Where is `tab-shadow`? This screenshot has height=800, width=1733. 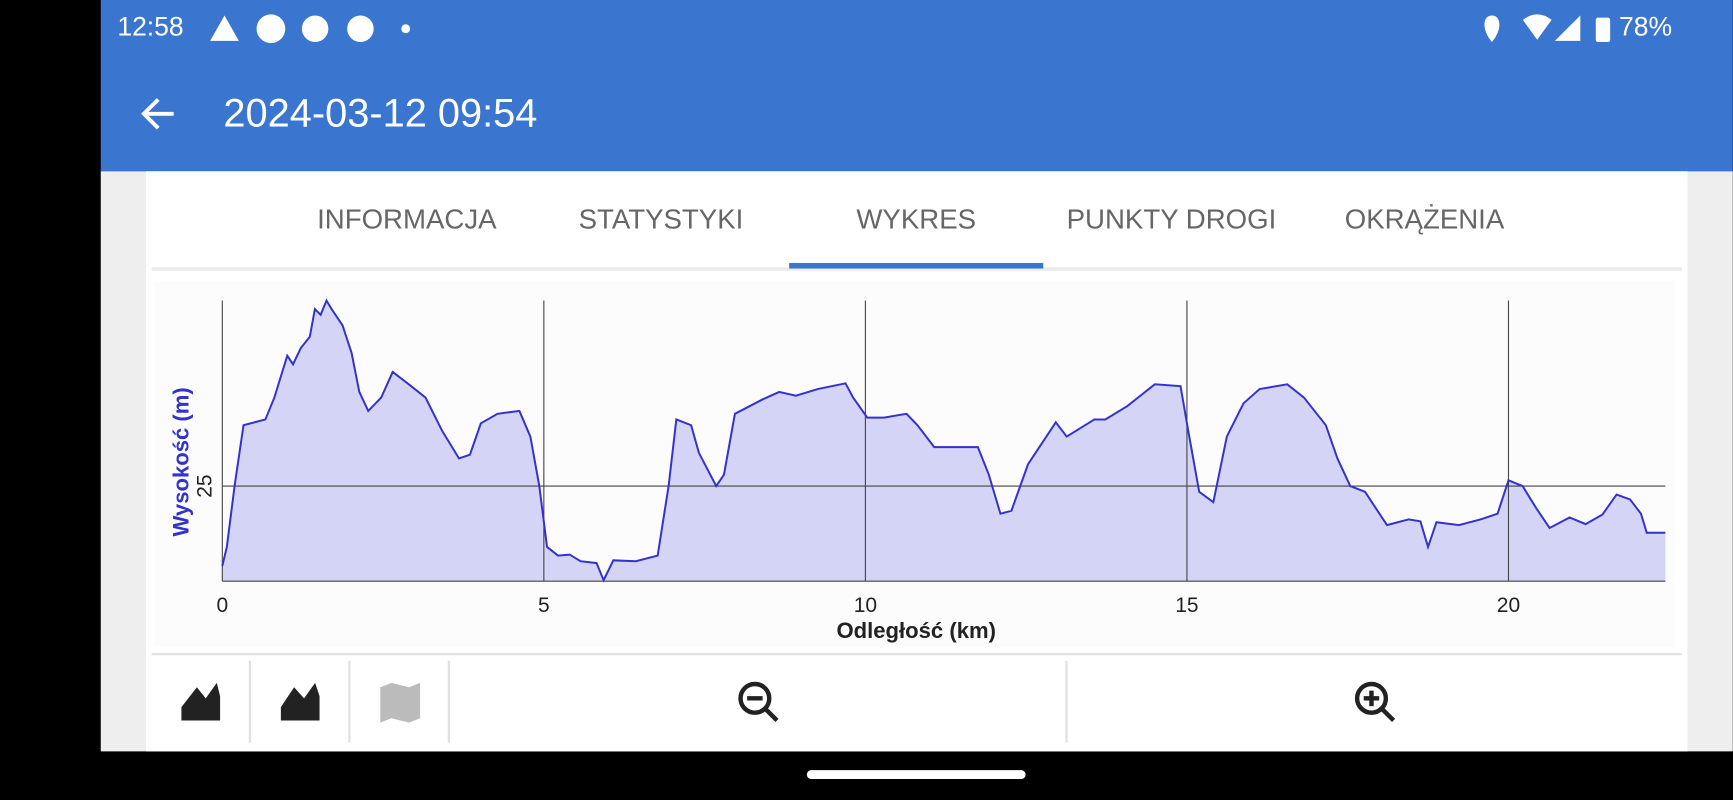
tab-shadow is located at coordinates (916, 269).